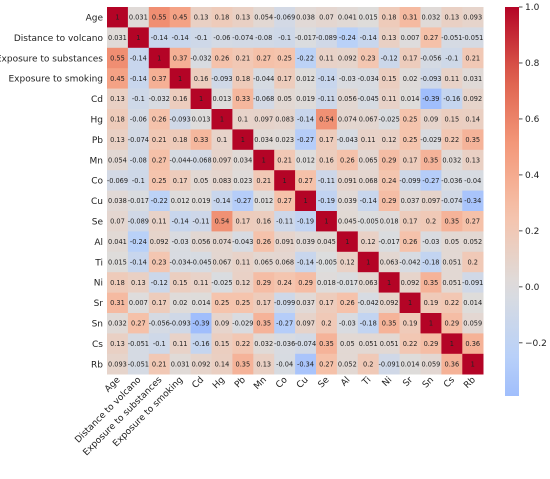  I want to click on heatmap-cell-label-11-0: 0.041, so click(117, 242).